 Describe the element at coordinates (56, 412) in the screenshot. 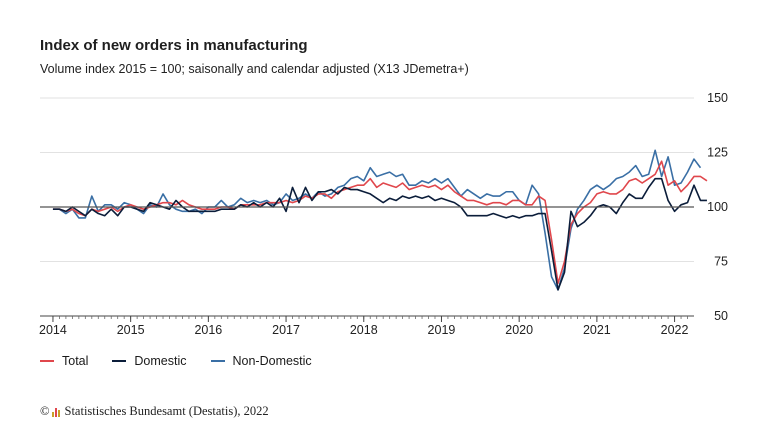

I see `destatis-logo-icon` at that location.